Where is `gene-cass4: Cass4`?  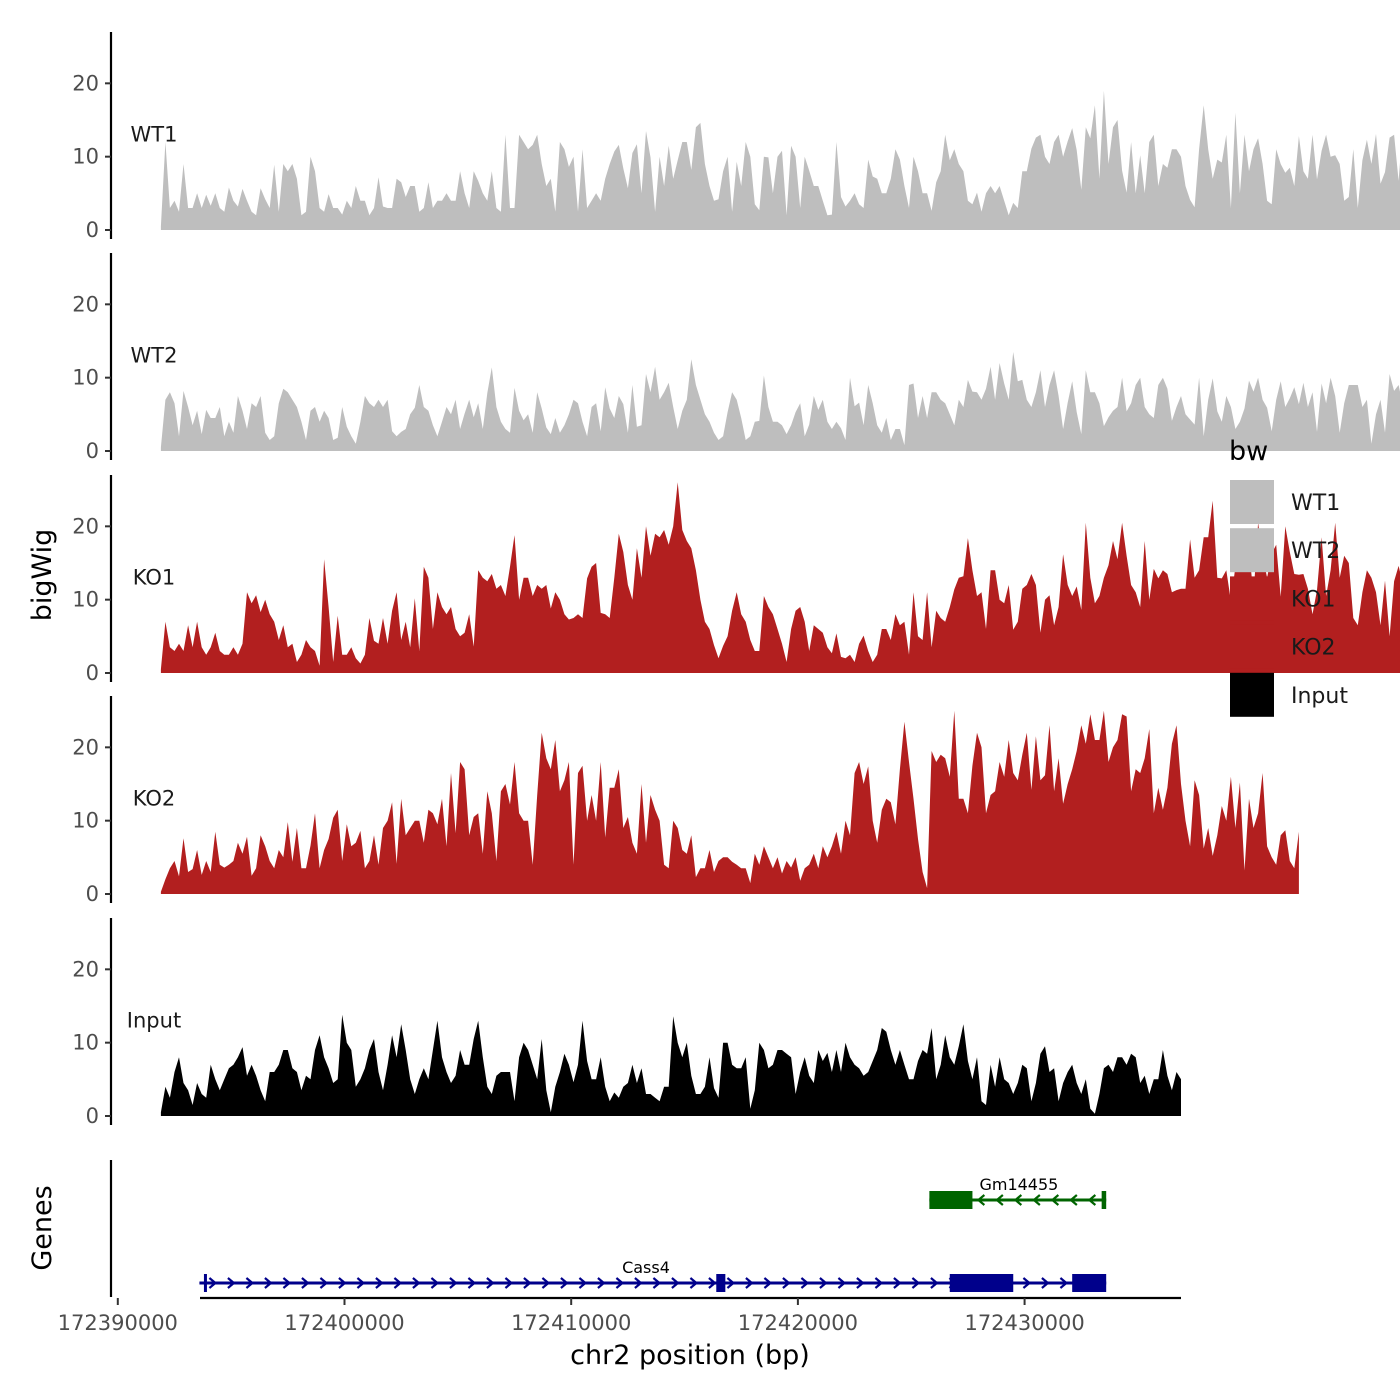
gene-cass4: Cass4 is located at coordinates (653, 1275).